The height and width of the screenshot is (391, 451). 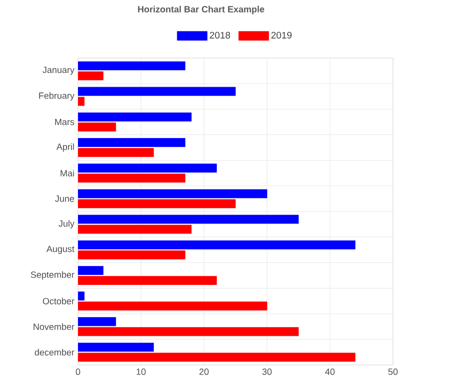 What do you see at coordinates (64, 122) in the screenshot?
I see `y-tick-label: Mars` at bounding box center [64, 122].